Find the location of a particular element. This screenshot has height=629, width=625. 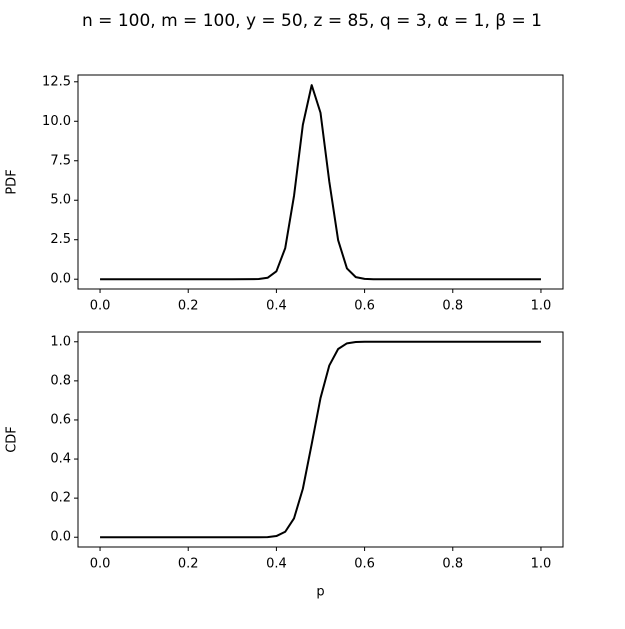

y-tick-label: 0.6 is located at coordinates (60, 419).